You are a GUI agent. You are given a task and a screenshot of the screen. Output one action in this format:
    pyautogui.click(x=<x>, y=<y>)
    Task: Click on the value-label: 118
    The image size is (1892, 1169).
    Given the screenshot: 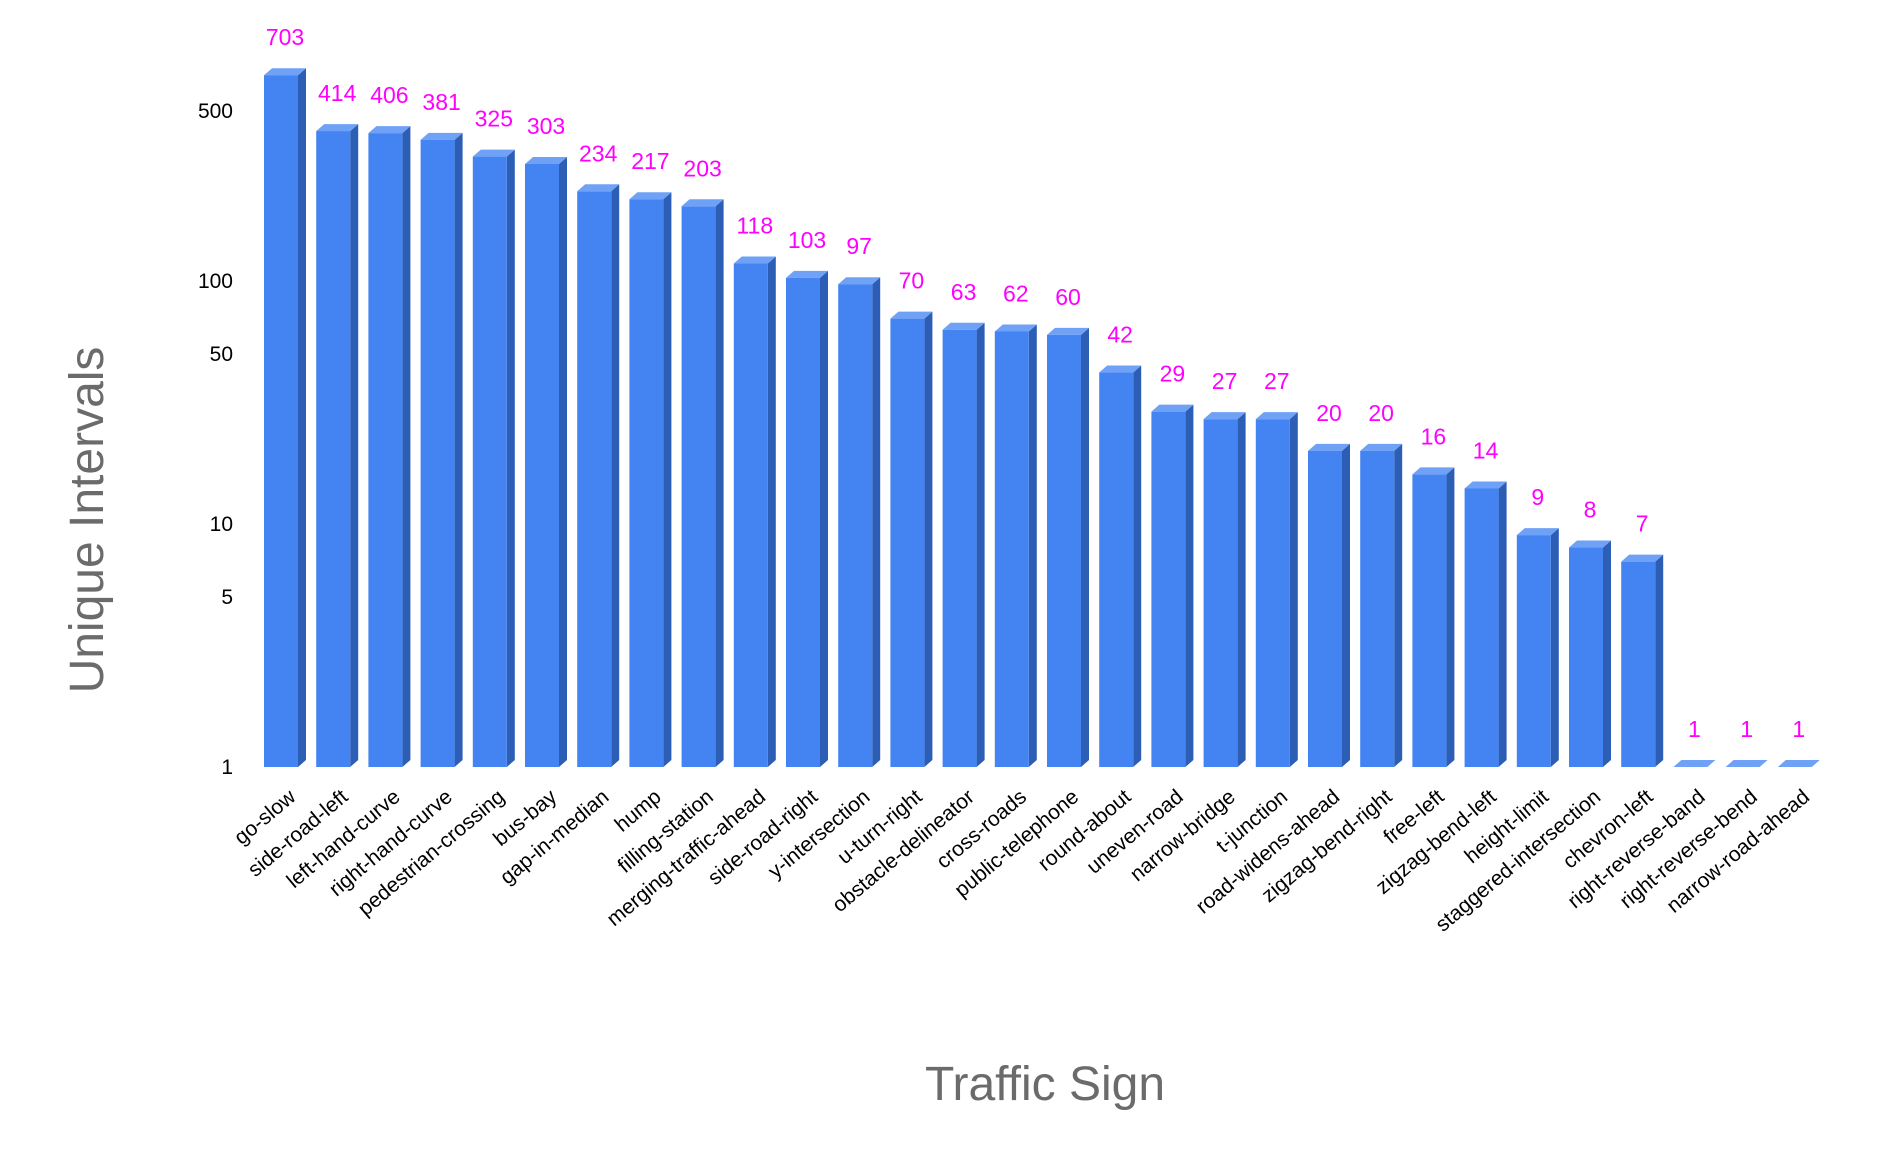 What is the action you would take?
    pyautogui.click(x=754, y=226)
    